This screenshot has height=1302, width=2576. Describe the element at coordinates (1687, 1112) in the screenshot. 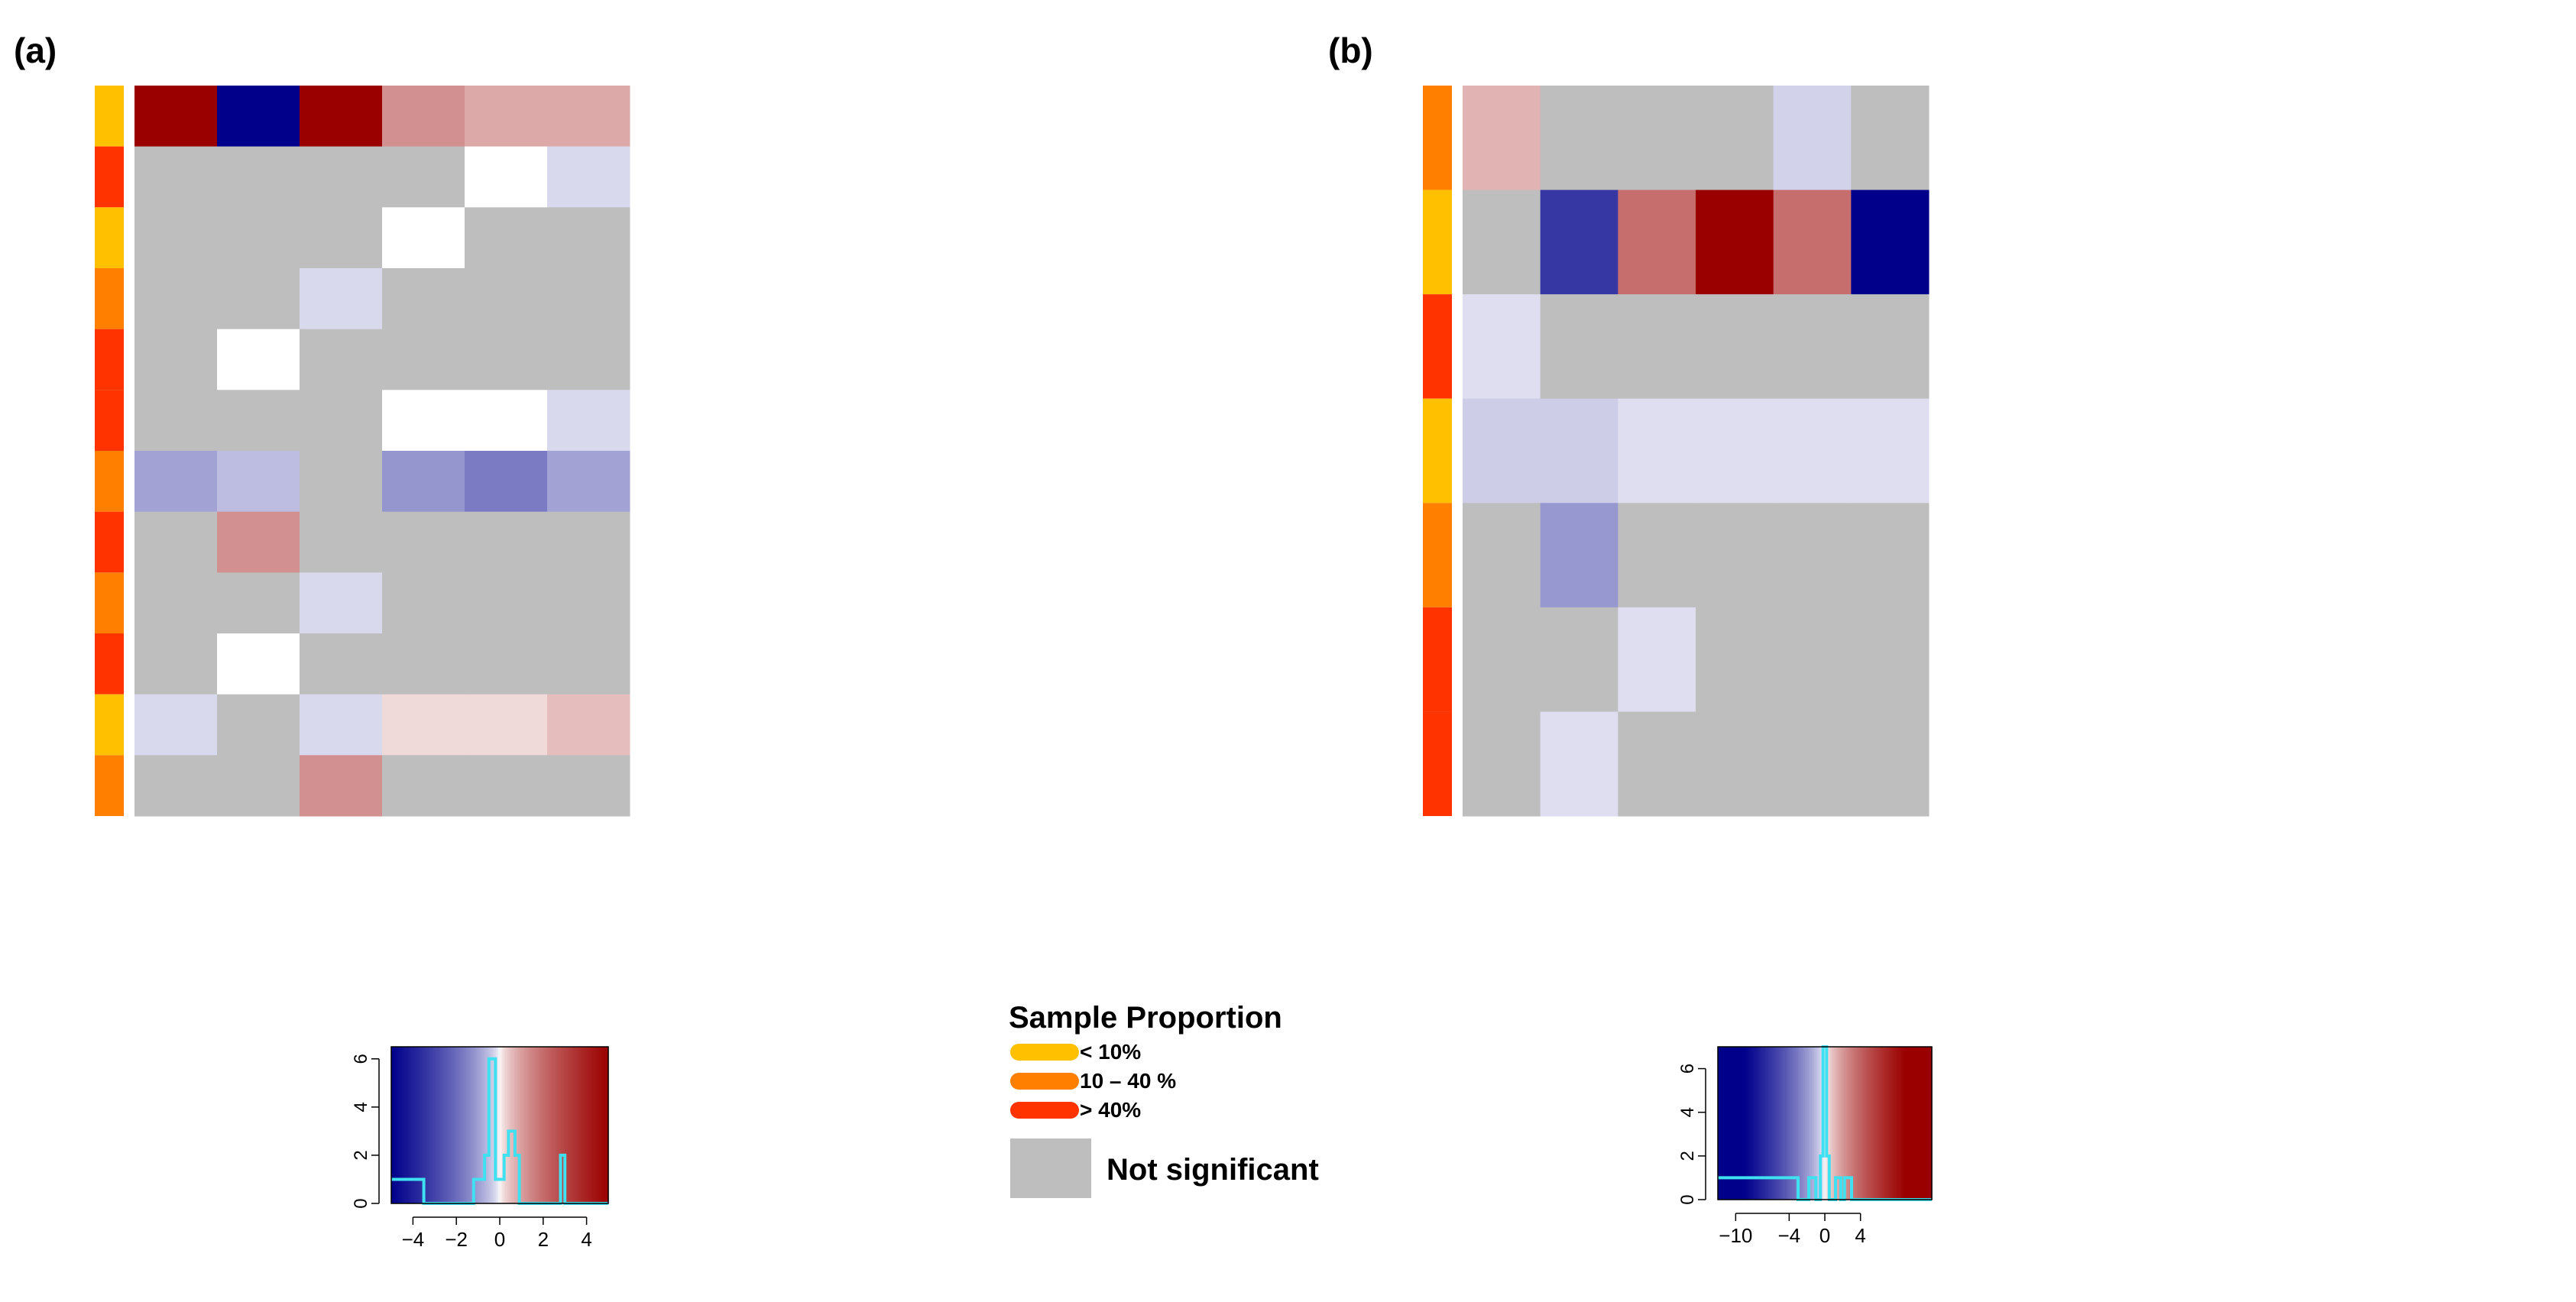

I see `y-tick-label: 4` at that location.